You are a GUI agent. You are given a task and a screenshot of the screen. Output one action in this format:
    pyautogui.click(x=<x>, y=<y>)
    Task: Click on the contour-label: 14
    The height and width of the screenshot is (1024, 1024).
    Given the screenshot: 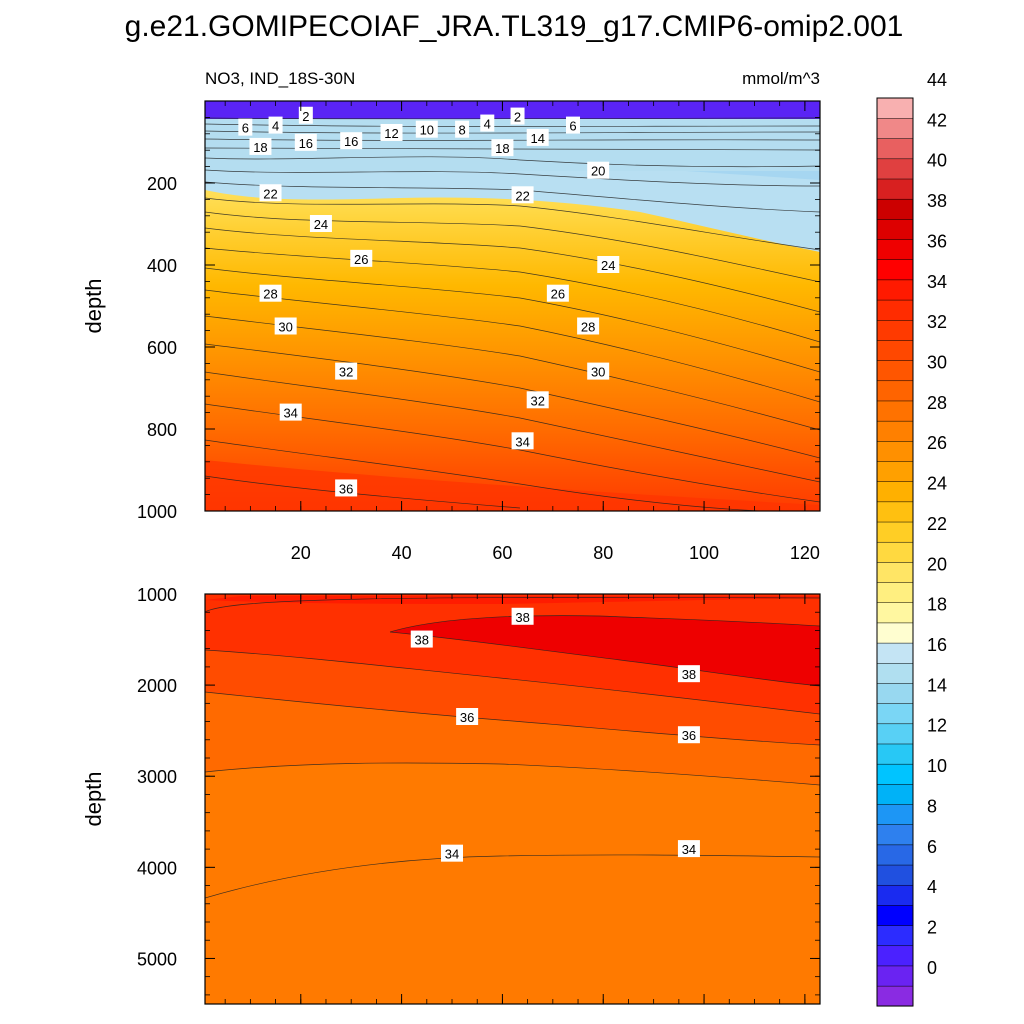 What is the action you would take?
    pyautogui.click(x=537, y=137)
    